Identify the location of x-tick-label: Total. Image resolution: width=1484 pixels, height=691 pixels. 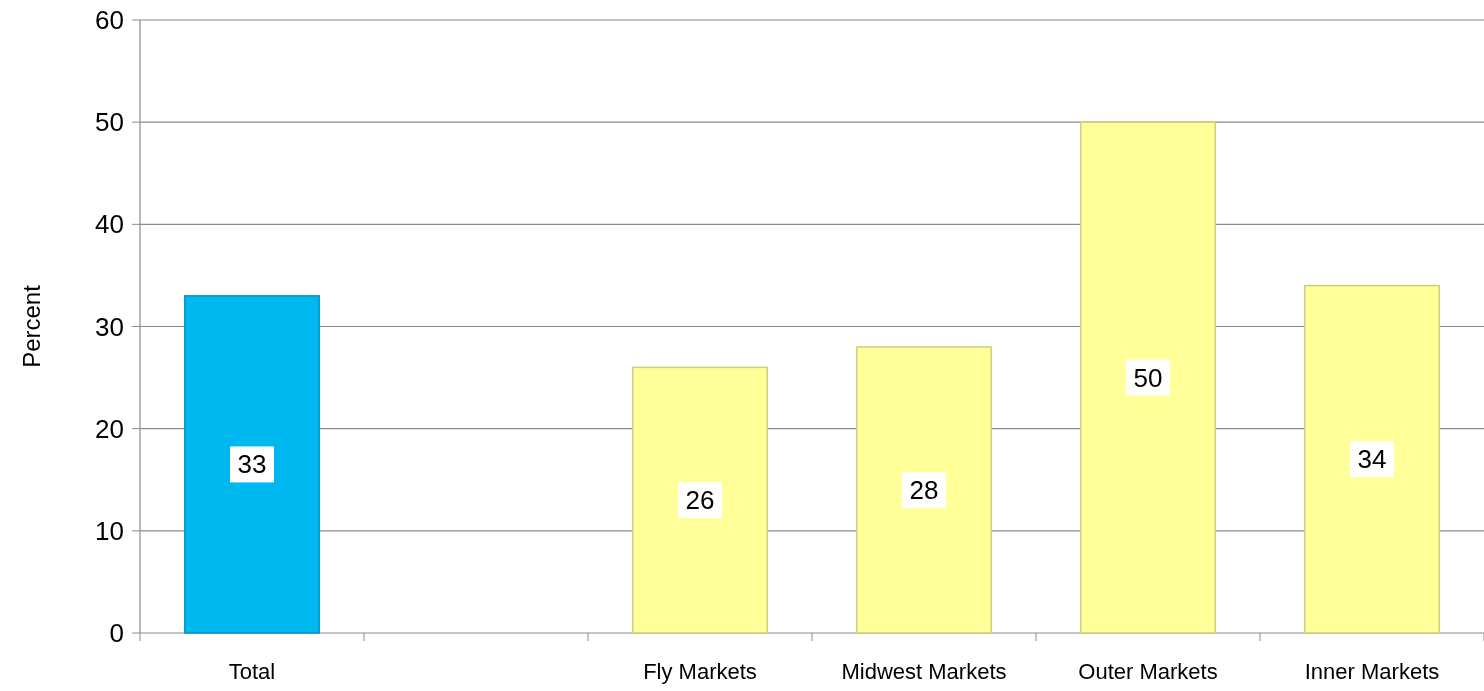
(252, 671).